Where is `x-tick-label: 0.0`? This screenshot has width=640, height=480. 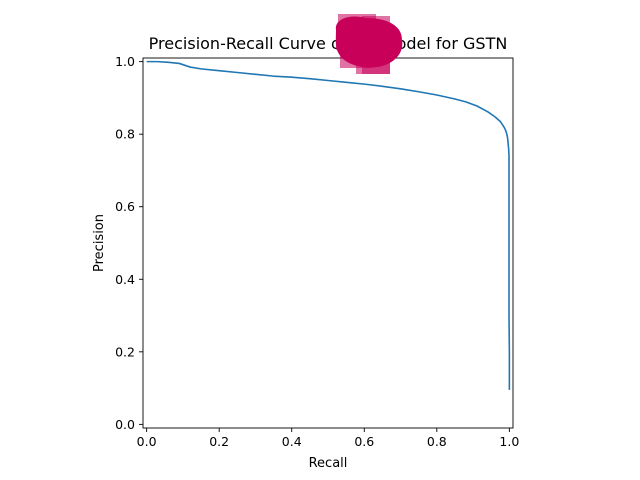
x-tick-label: 0.0 is located at coordinates (147, 441).